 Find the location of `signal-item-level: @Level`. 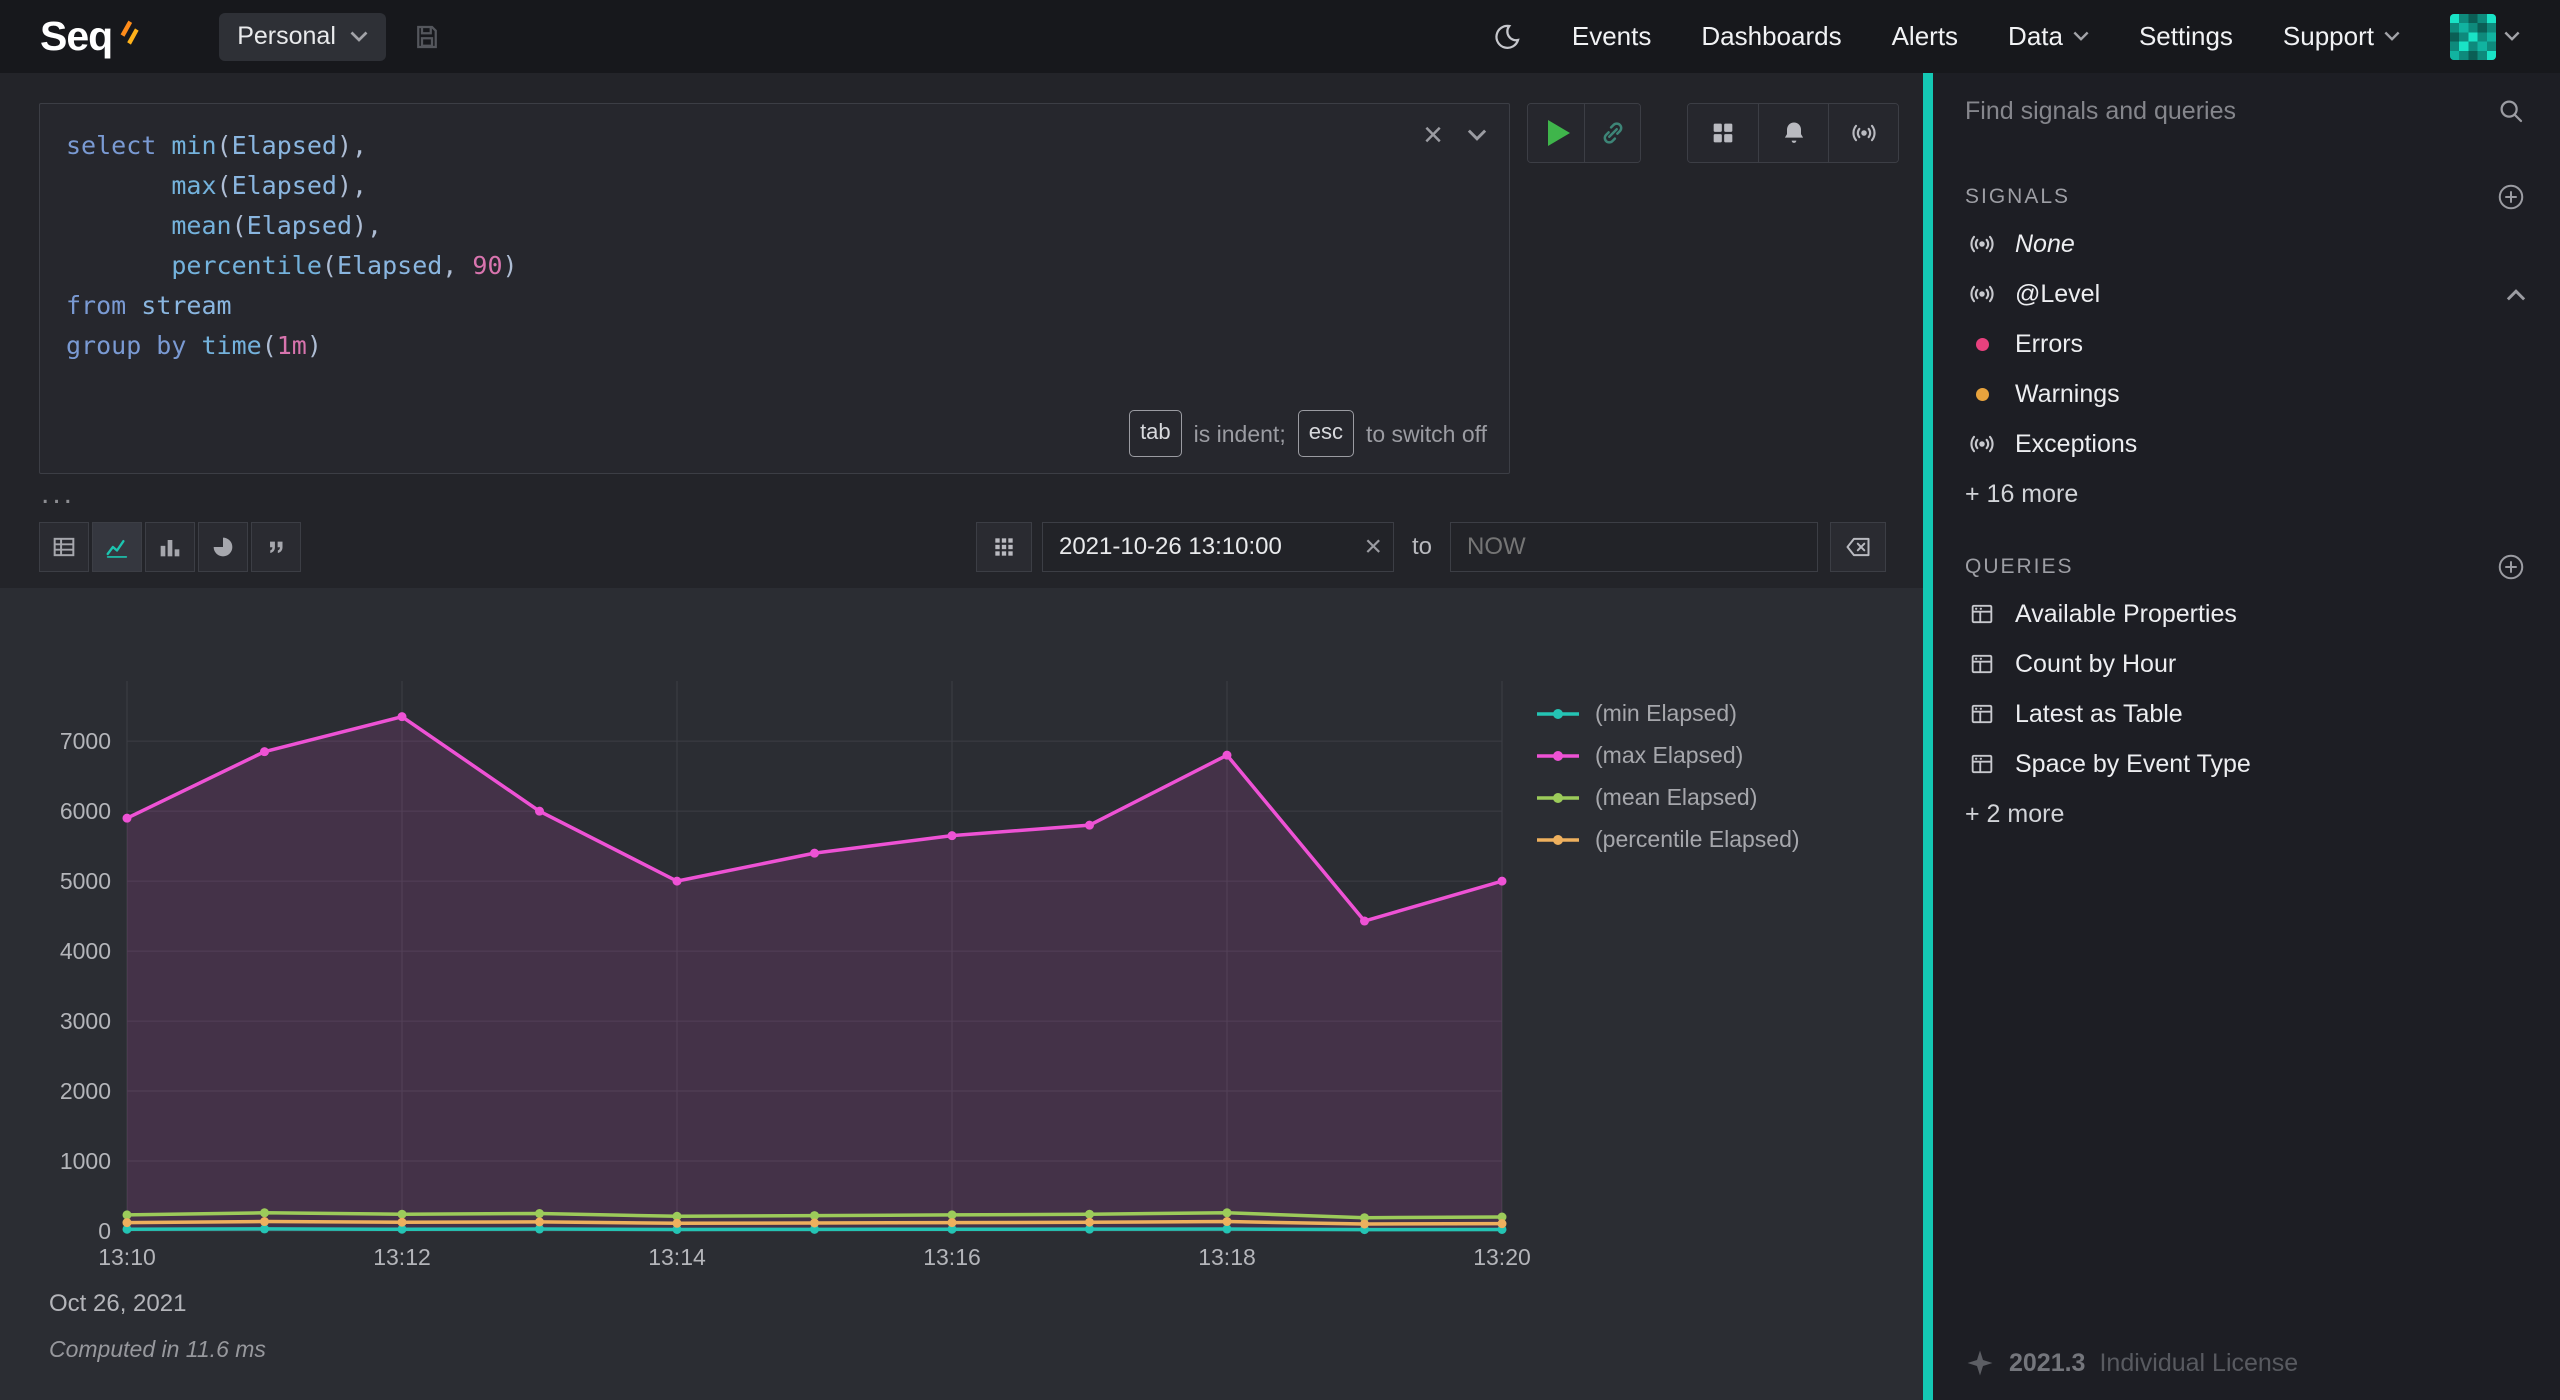

signal-item-level: @Level is located at coordinates (2245, 294).